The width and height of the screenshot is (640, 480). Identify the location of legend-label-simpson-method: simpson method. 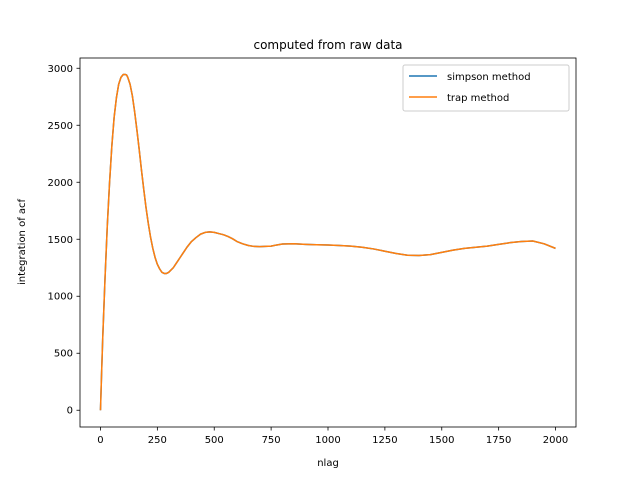
(489, 77).